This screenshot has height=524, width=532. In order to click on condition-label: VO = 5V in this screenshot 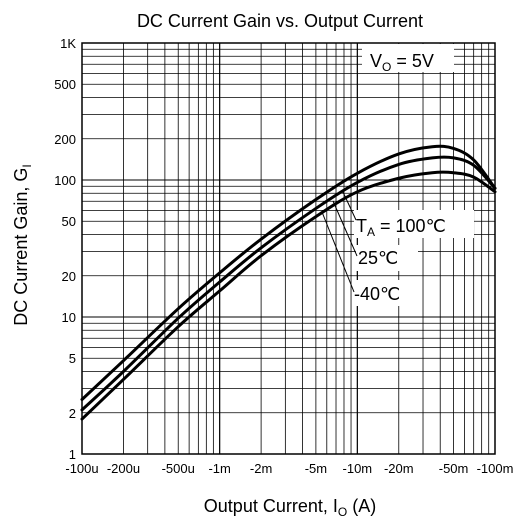, I will do `click(402, 62)`.